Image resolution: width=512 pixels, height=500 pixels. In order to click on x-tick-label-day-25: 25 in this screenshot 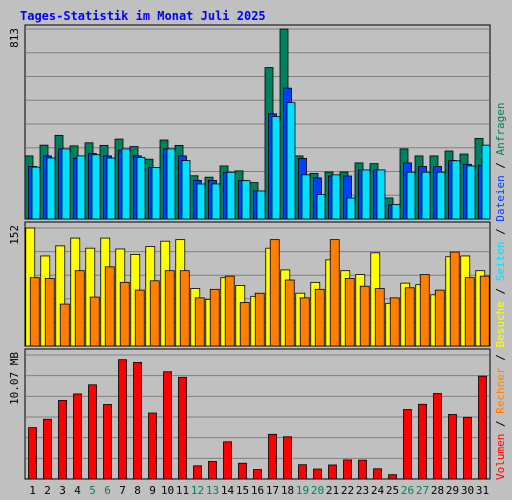, I will do `click(392, 490)`.